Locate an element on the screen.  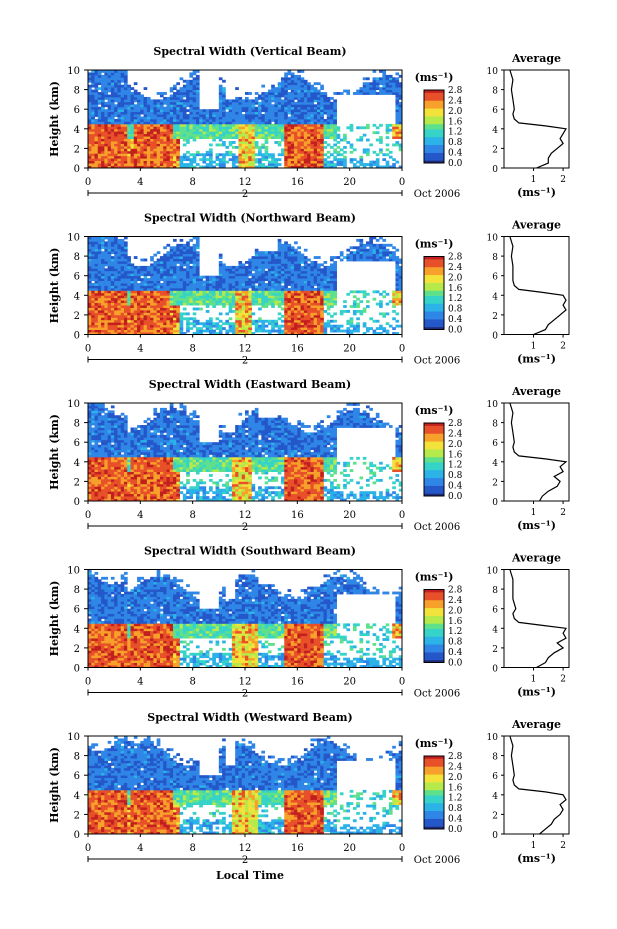
profile-x-label: (ms⁻¹) is located at coordinates (536, 192).